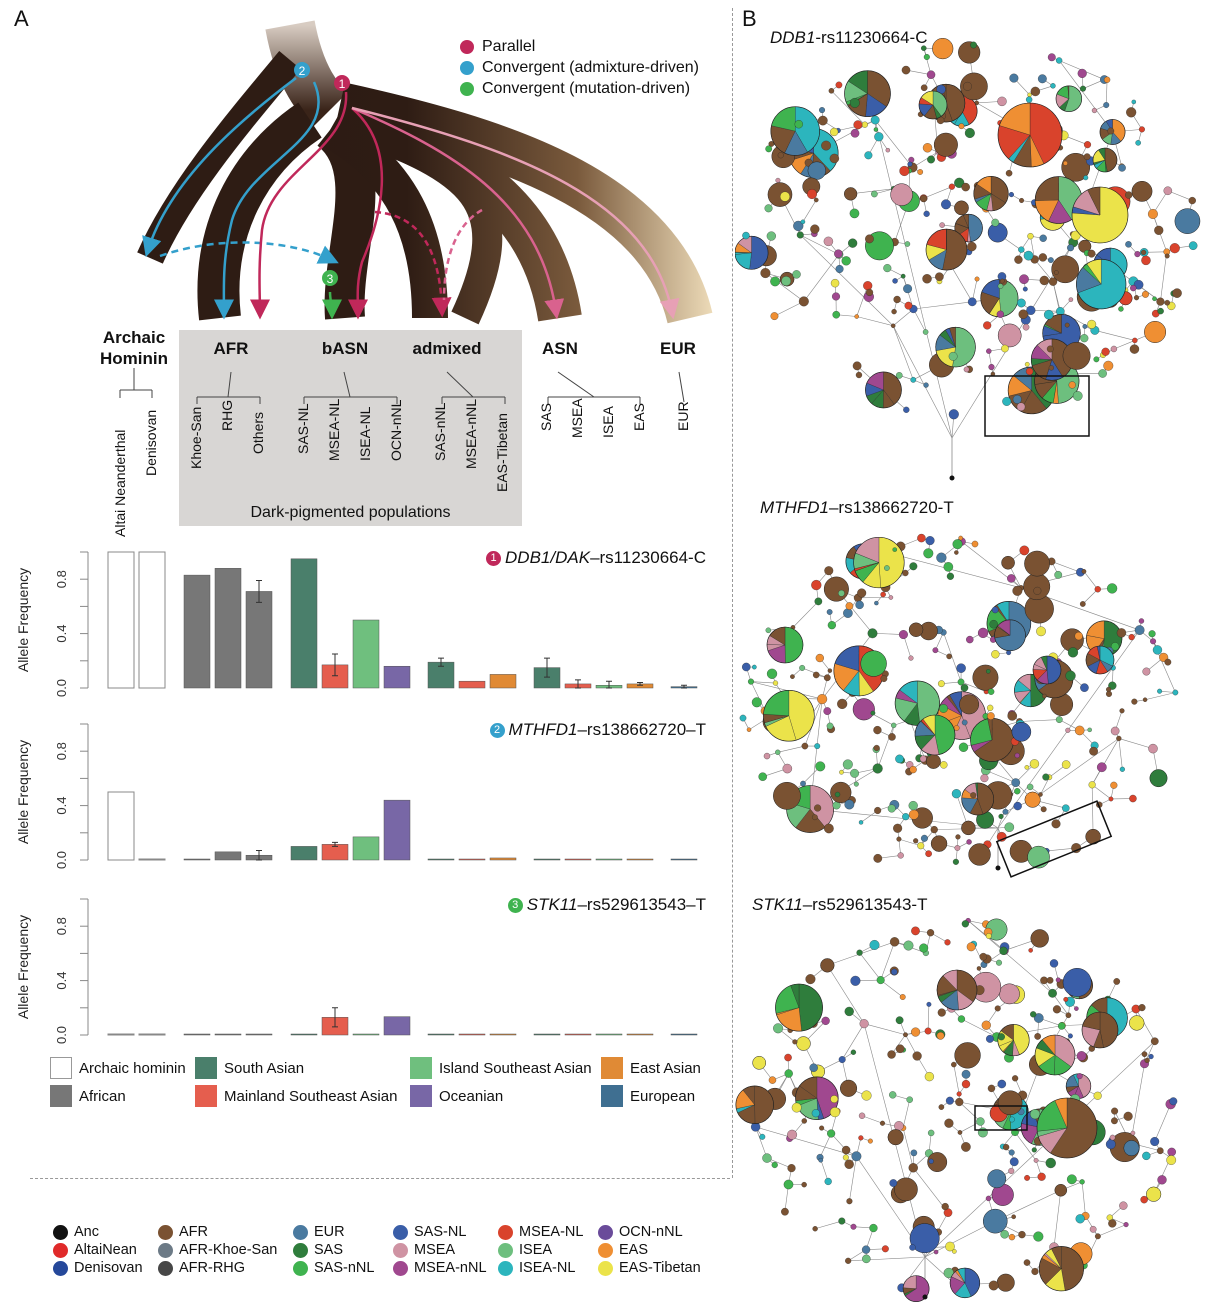 This screenshot has width=1215, height=1315. I want to click on haplotype-legend-item: AFR-RHG, so click(201, 1268).